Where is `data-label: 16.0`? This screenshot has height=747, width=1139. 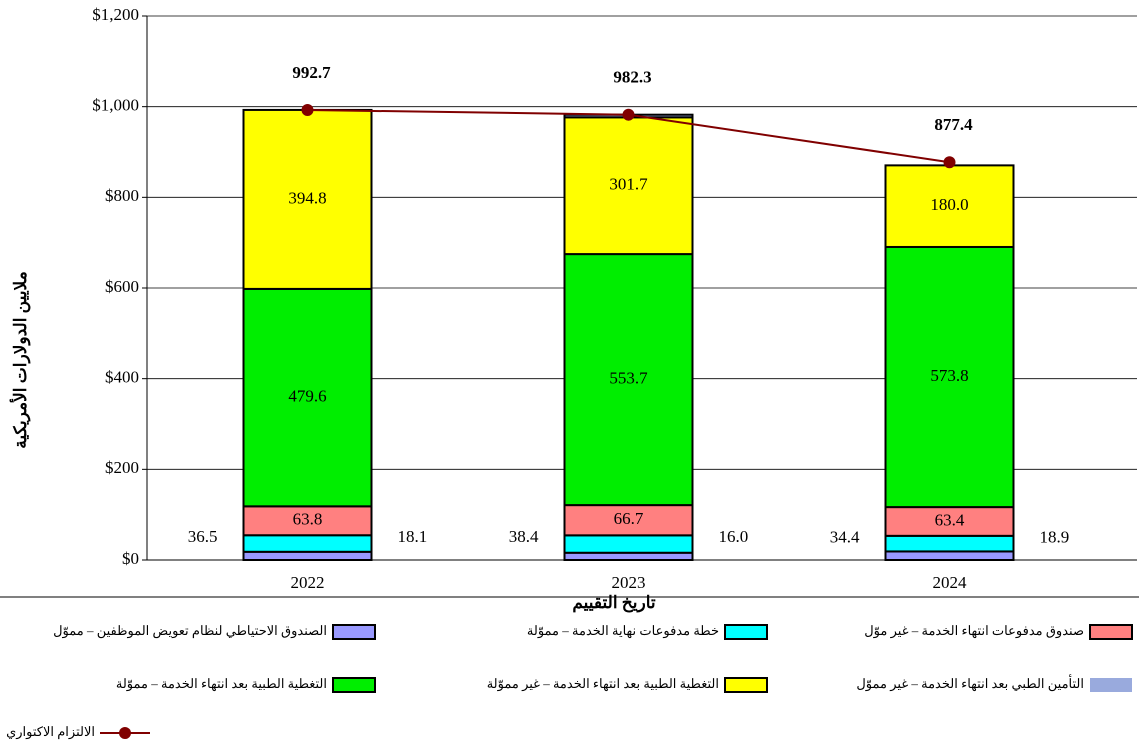 data-label: 16.0 is located at coordinates (734, 536).